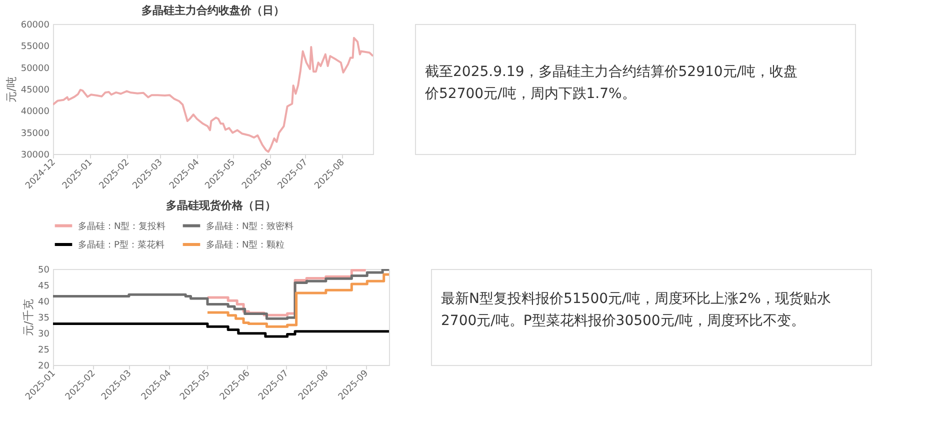 The width and height of the screenshot is (932, 440). I want to click on y-tick-label: 40, so click(44, 303).